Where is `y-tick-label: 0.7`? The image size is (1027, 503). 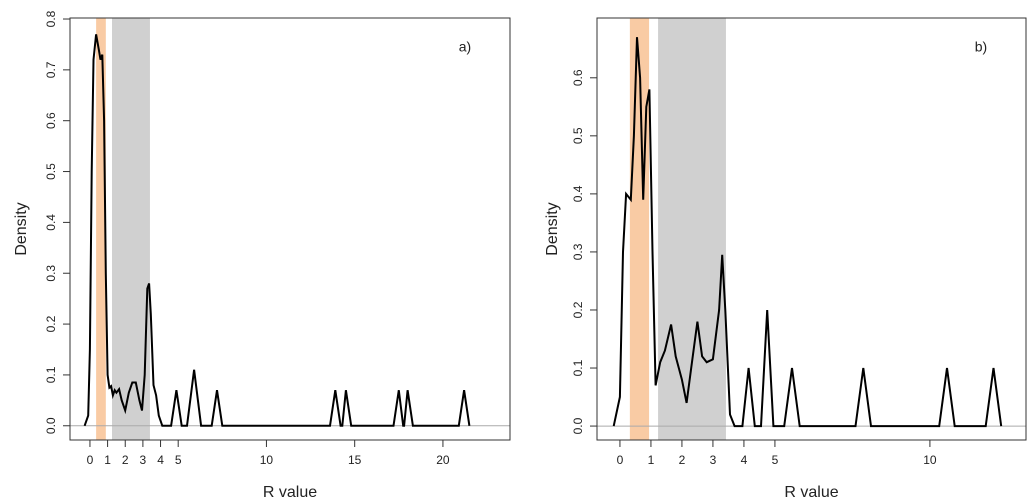 y-tick-label: 0.7 is located at coordinates (51, 69).